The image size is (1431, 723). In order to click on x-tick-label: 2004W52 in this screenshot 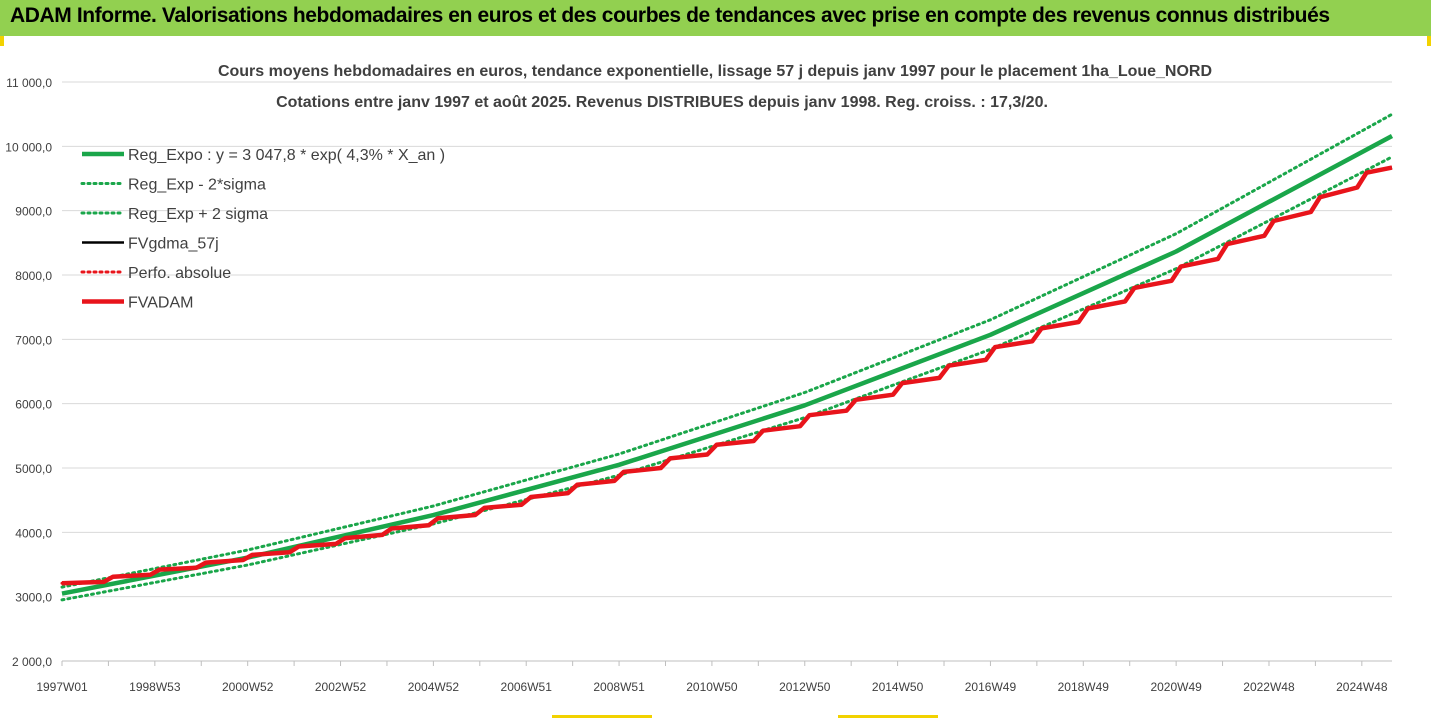, I will do `click(434, 687)`.